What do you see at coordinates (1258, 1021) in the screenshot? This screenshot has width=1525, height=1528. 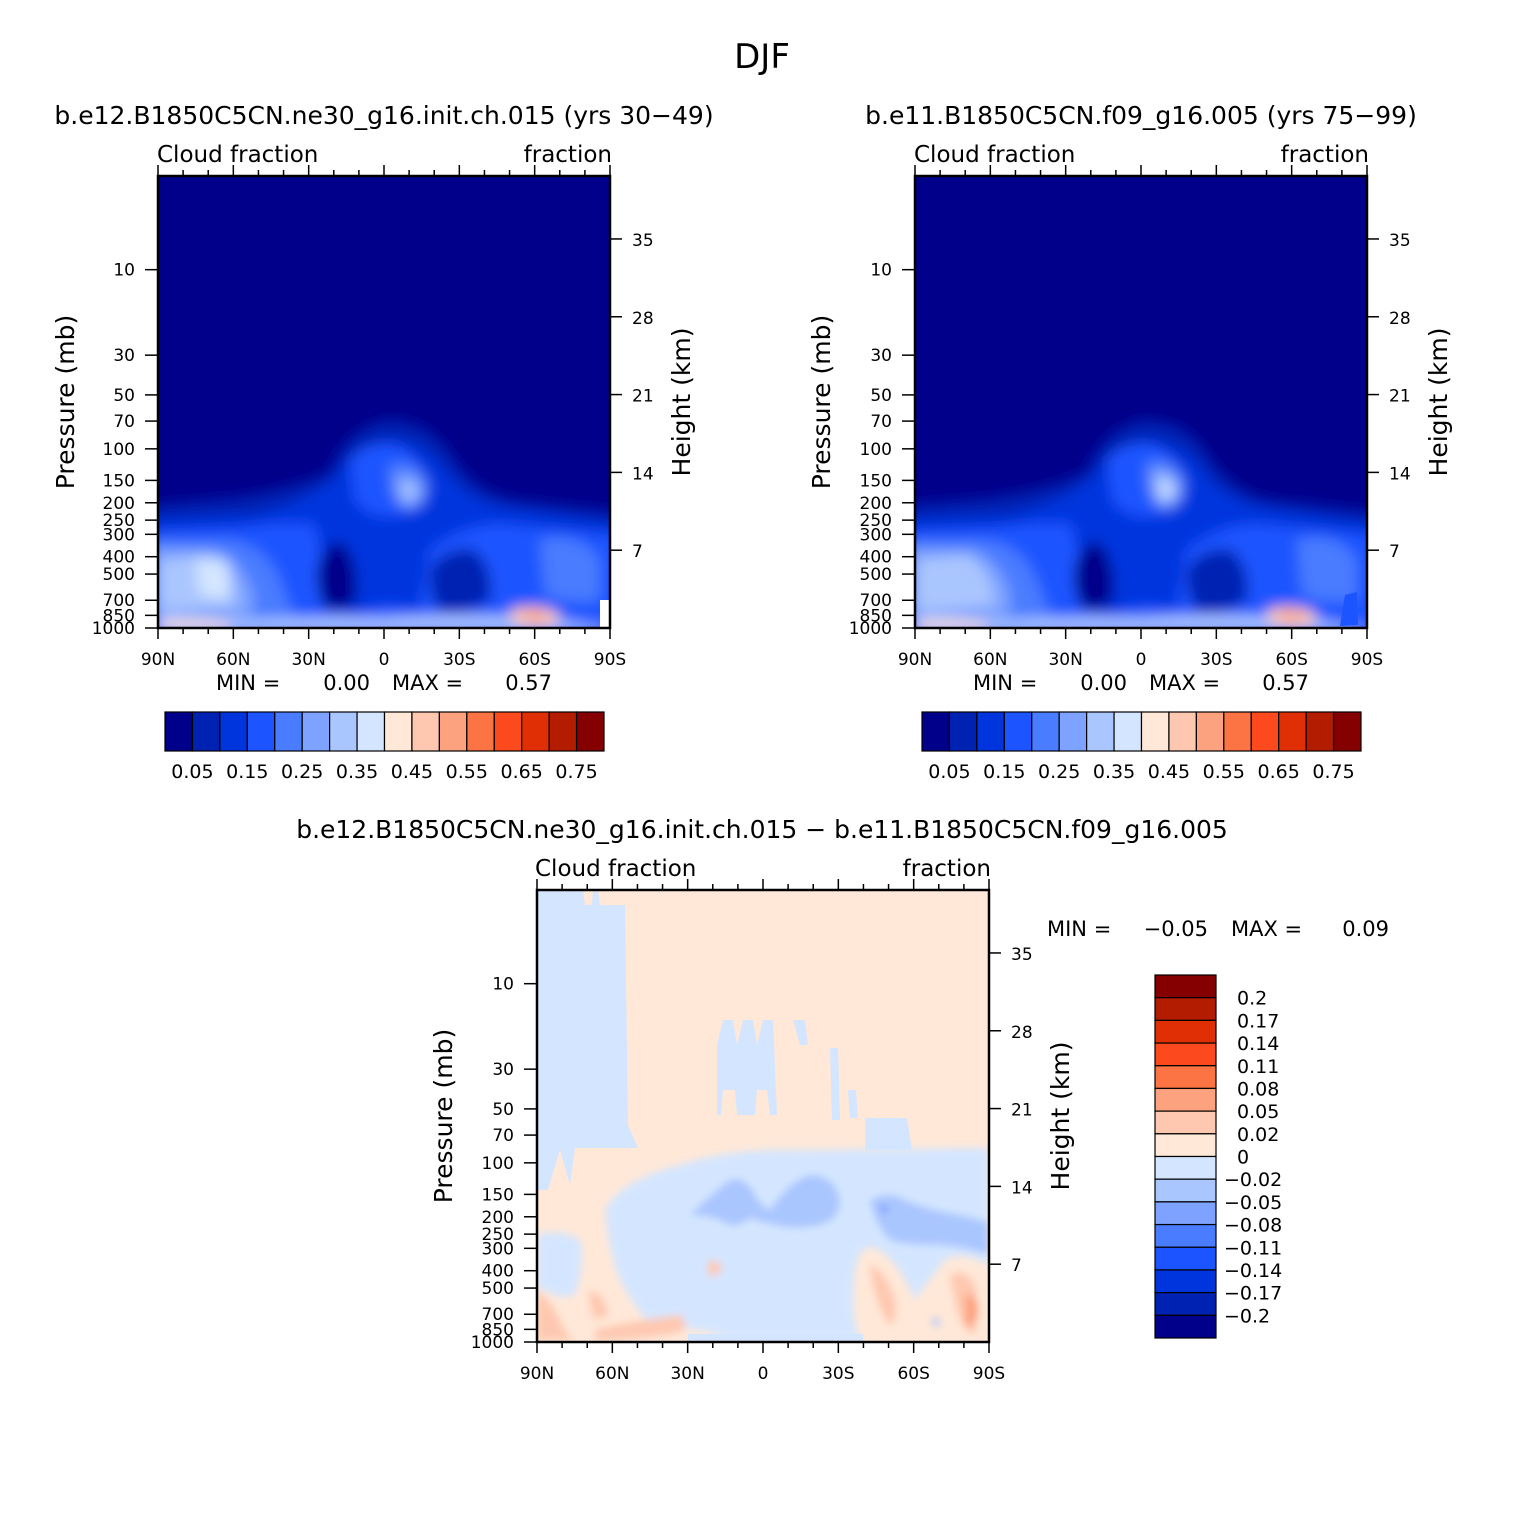 I see `colorbar-label: 0.17` at bounding box center [1258, 1021].